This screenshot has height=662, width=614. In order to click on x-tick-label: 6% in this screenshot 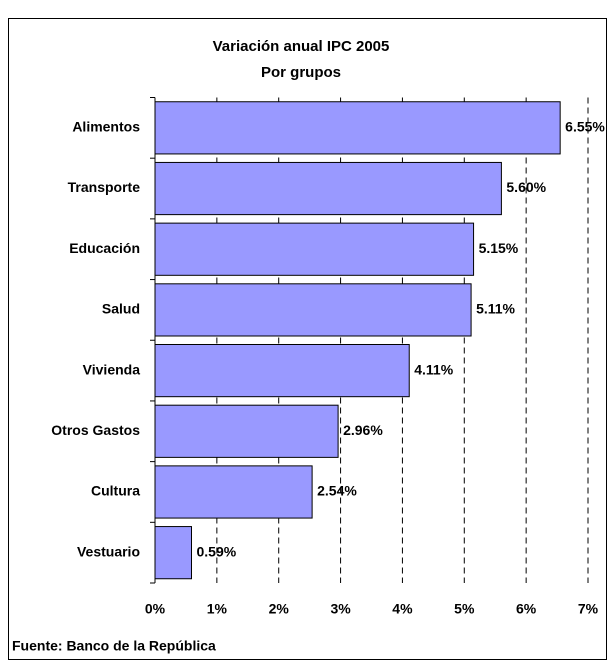, I will do `click(526, 609)`.